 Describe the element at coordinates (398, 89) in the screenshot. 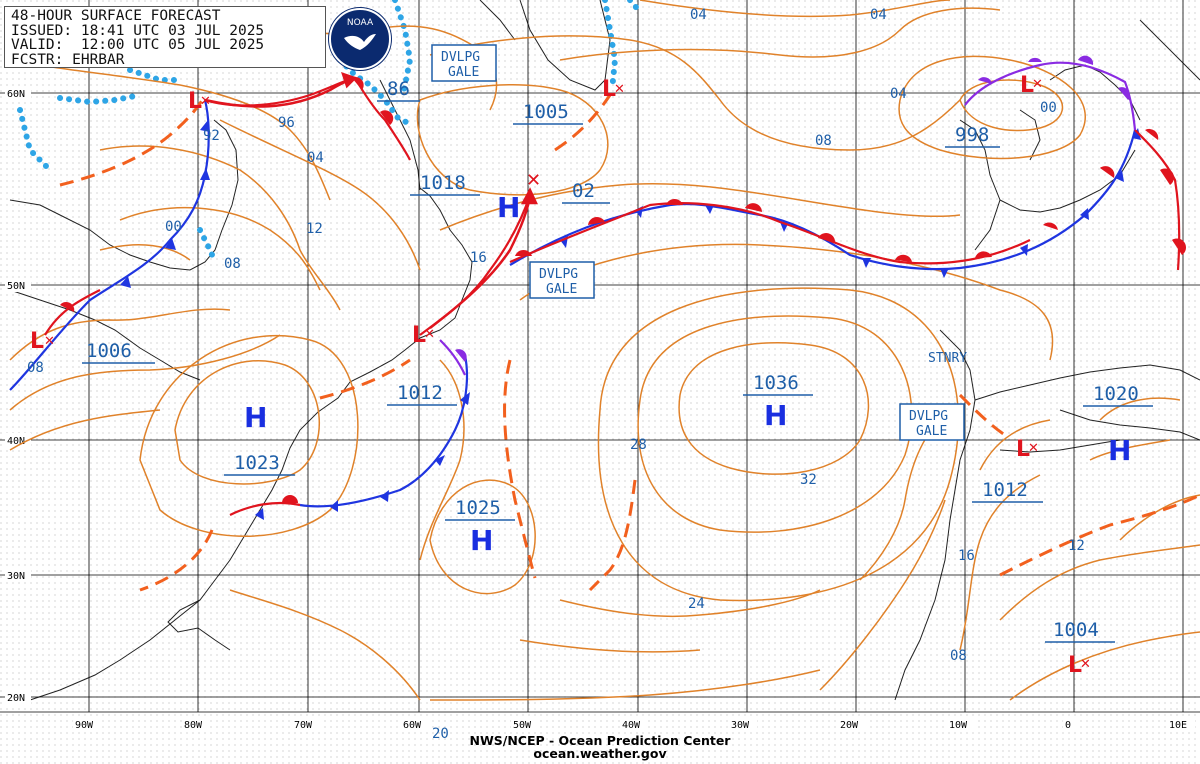

I see `isobar-label-86: 86` at that location.